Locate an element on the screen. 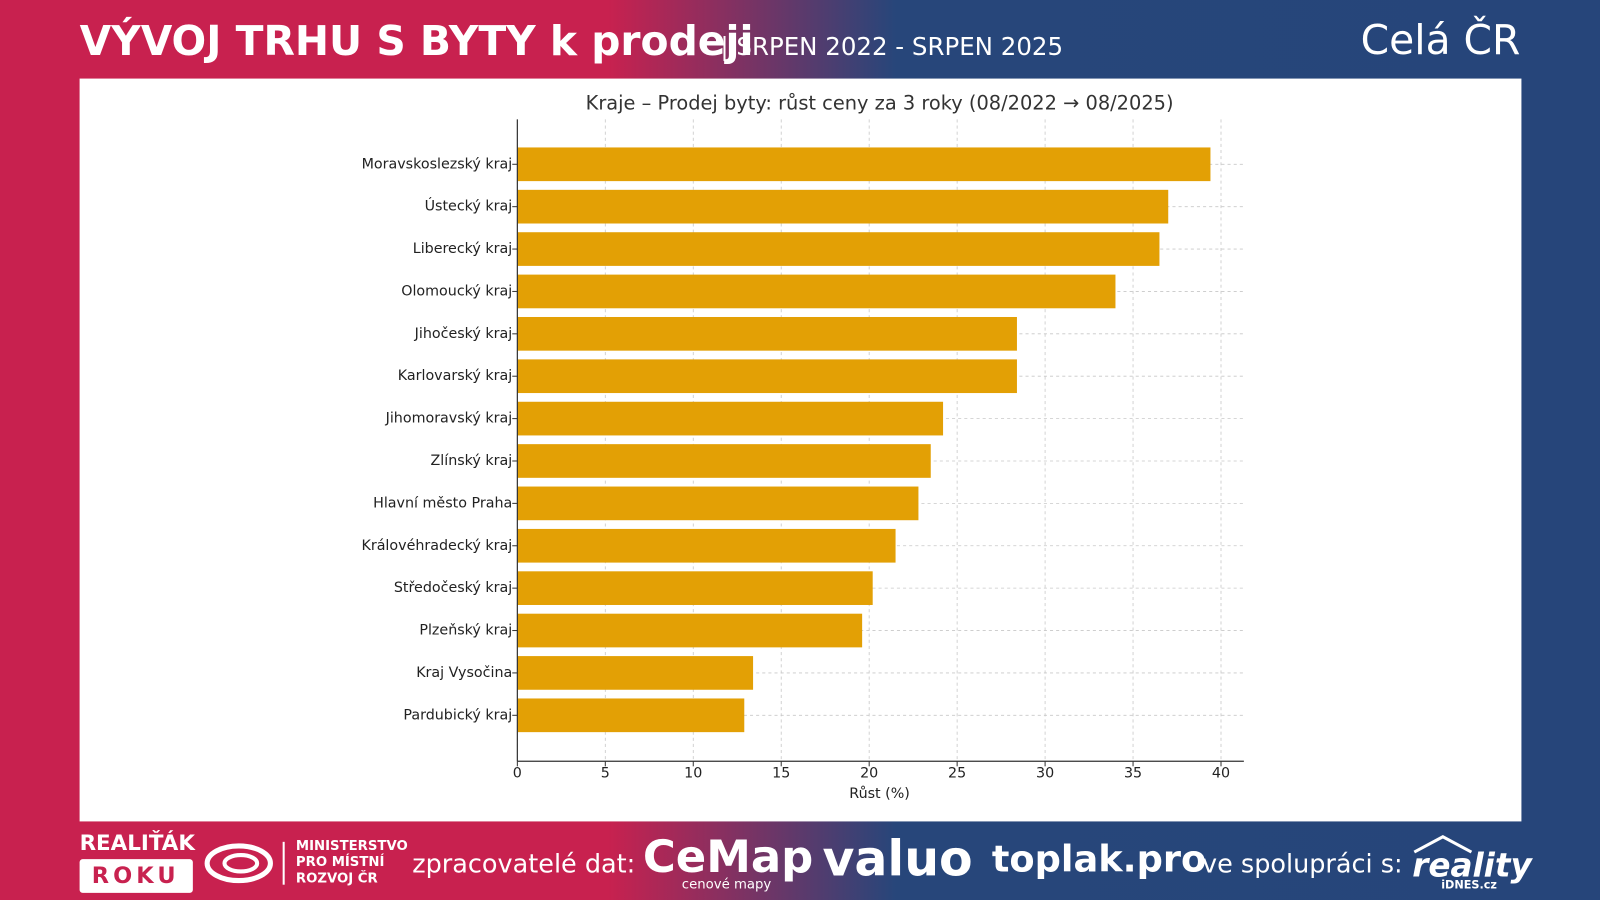 Image resolution: width=1600 pixels, height=904 pixels. x-tick-label: 20 is located at coordinates (869, 773).